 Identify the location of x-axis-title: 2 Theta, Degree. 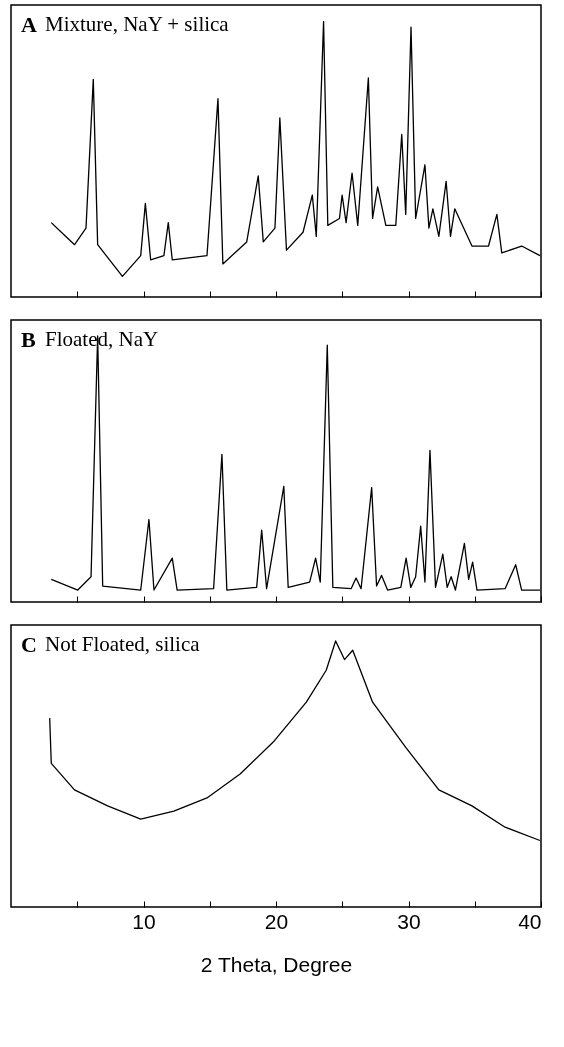
(276, 964).